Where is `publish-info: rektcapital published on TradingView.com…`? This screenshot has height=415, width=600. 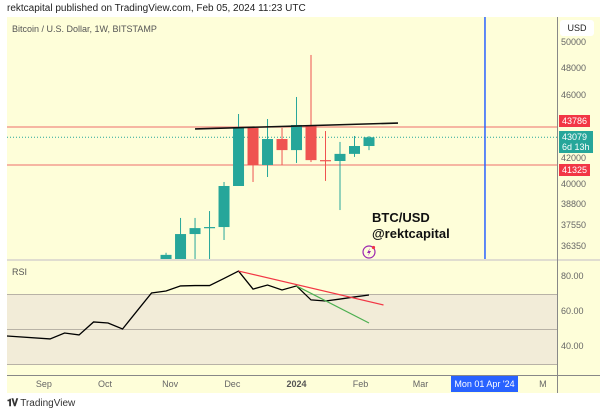
publish-info: rektcapital published on TradingView.com… is located at coordinates (156, 8).